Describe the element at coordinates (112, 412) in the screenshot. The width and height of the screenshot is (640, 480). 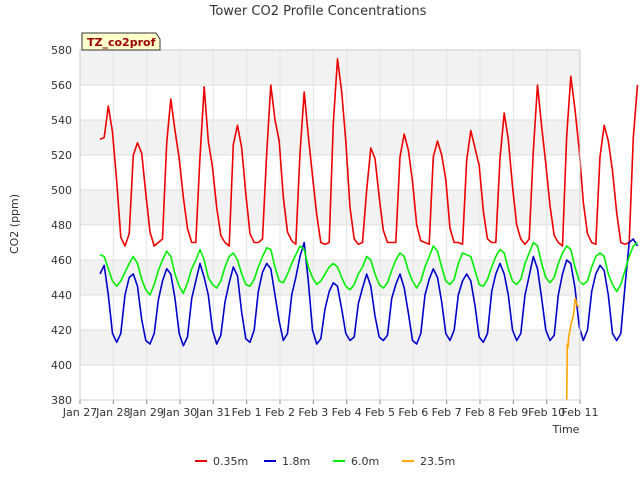
I see `x-tick-label: Jan 28` at that location.